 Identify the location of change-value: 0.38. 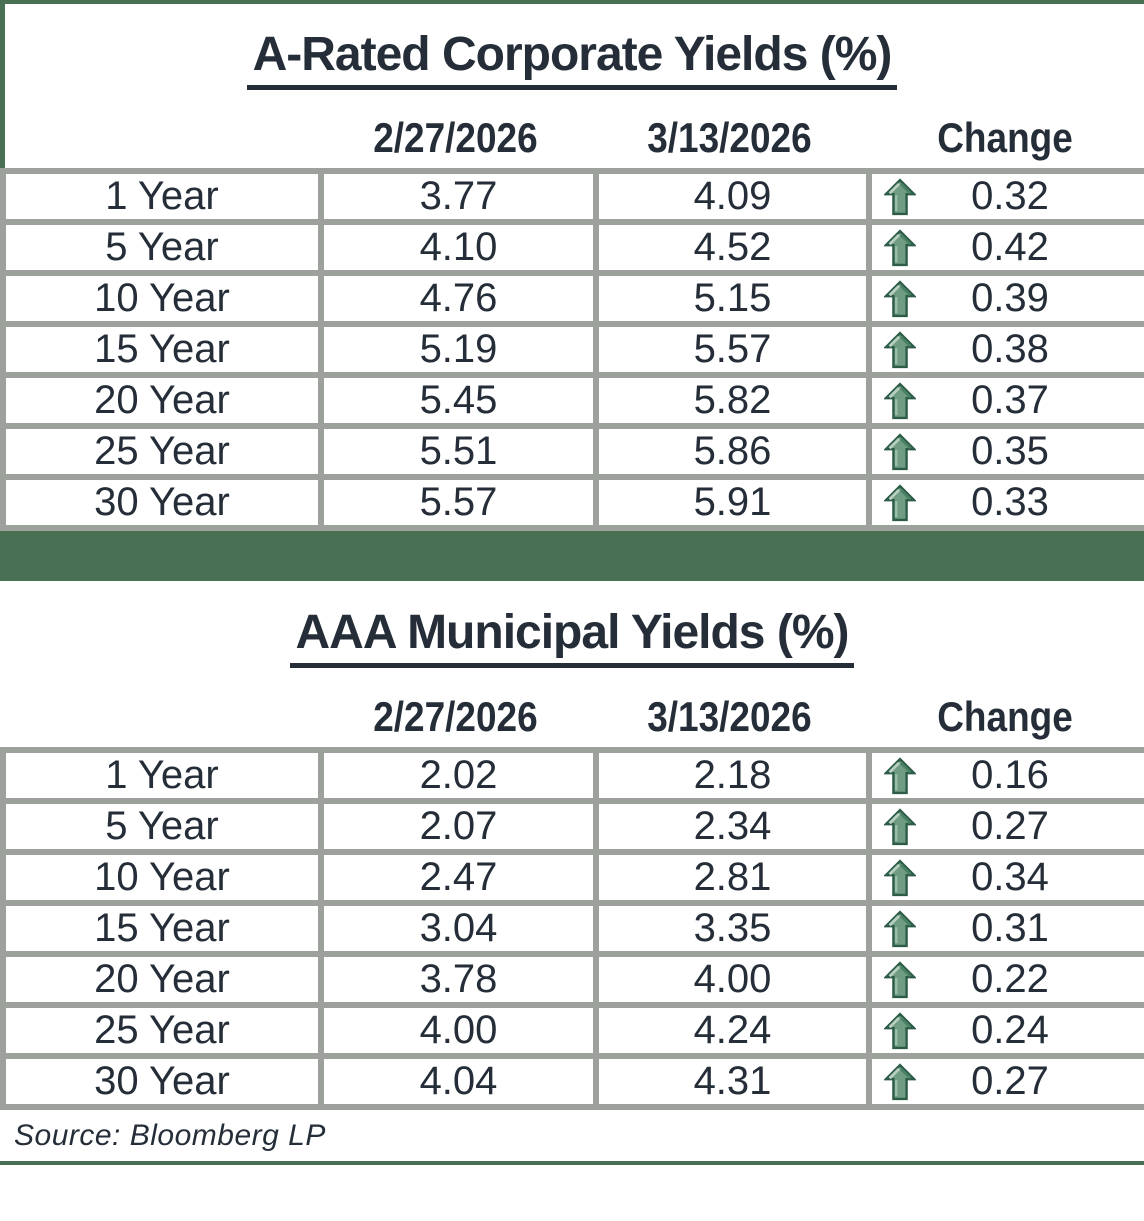
(1010, 349).